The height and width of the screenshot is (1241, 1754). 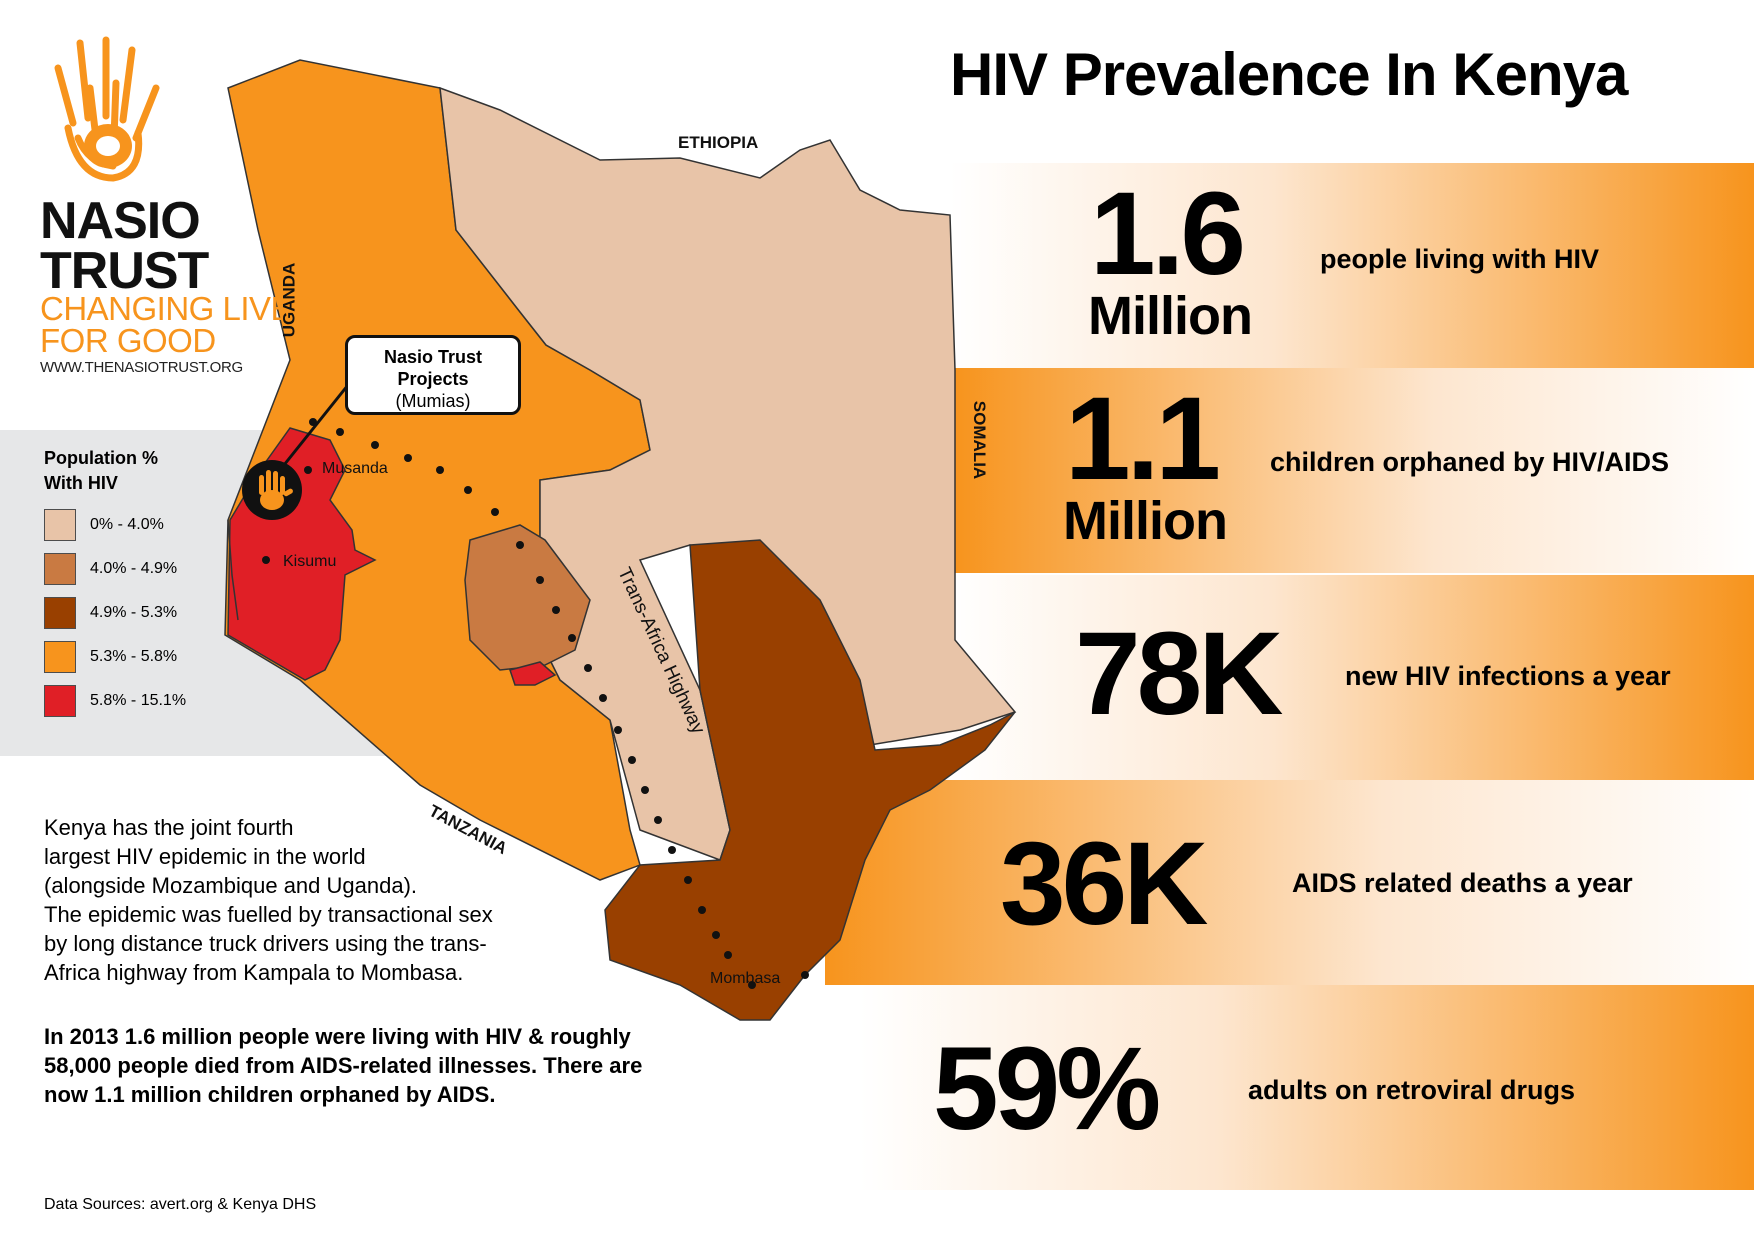 What do you see at coordinates (101, 458) in the screenshot?
I see `legend-title-line1: Population %` at bounding box center [101, 458].